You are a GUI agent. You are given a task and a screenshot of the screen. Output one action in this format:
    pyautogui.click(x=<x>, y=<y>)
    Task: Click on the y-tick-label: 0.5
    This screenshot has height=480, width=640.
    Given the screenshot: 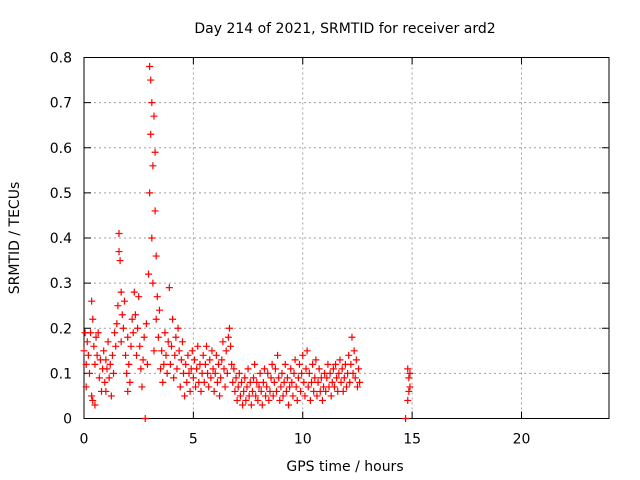 What is the action you would take?
    pyautogui.click(x=61, y=194)
    